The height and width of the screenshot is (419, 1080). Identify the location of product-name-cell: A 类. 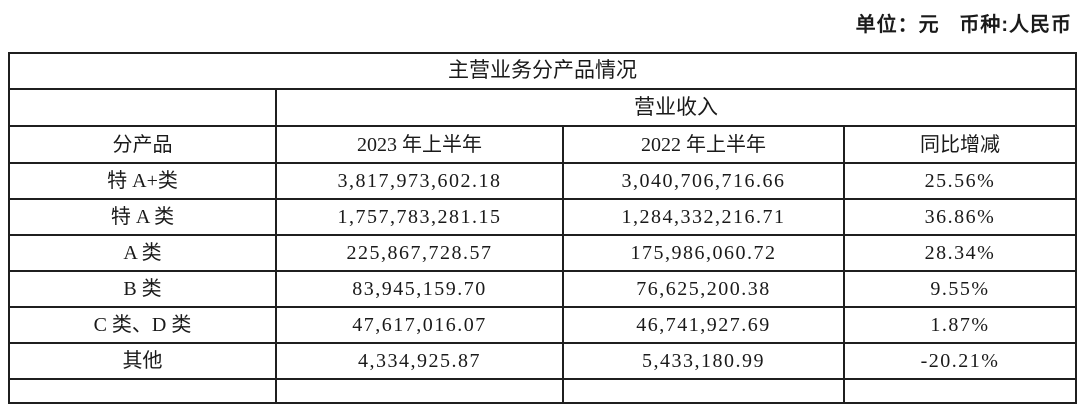
(142, 253).